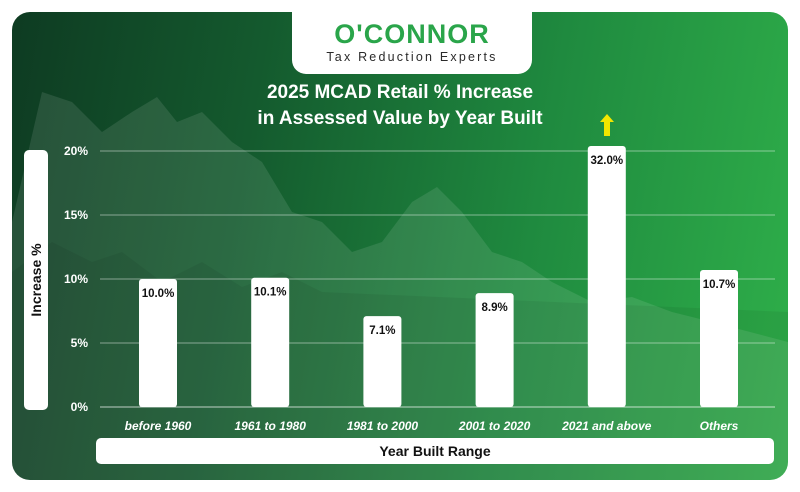 The image size is (800, 492). I want to click on chart-title-line2: in Assessed Value by Year Built, so click(400, 118).